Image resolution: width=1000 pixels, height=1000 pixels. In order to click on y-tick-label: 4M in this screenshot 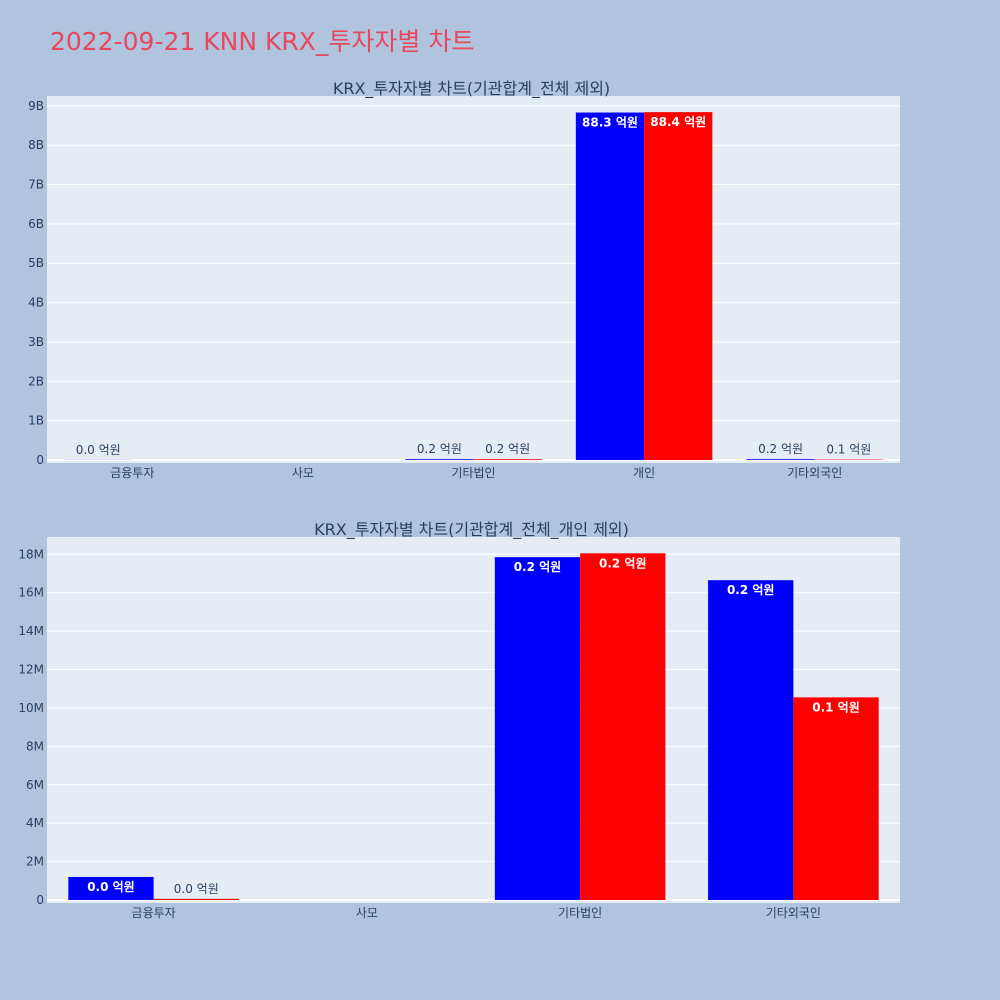, I will do `click(35, 823)`.